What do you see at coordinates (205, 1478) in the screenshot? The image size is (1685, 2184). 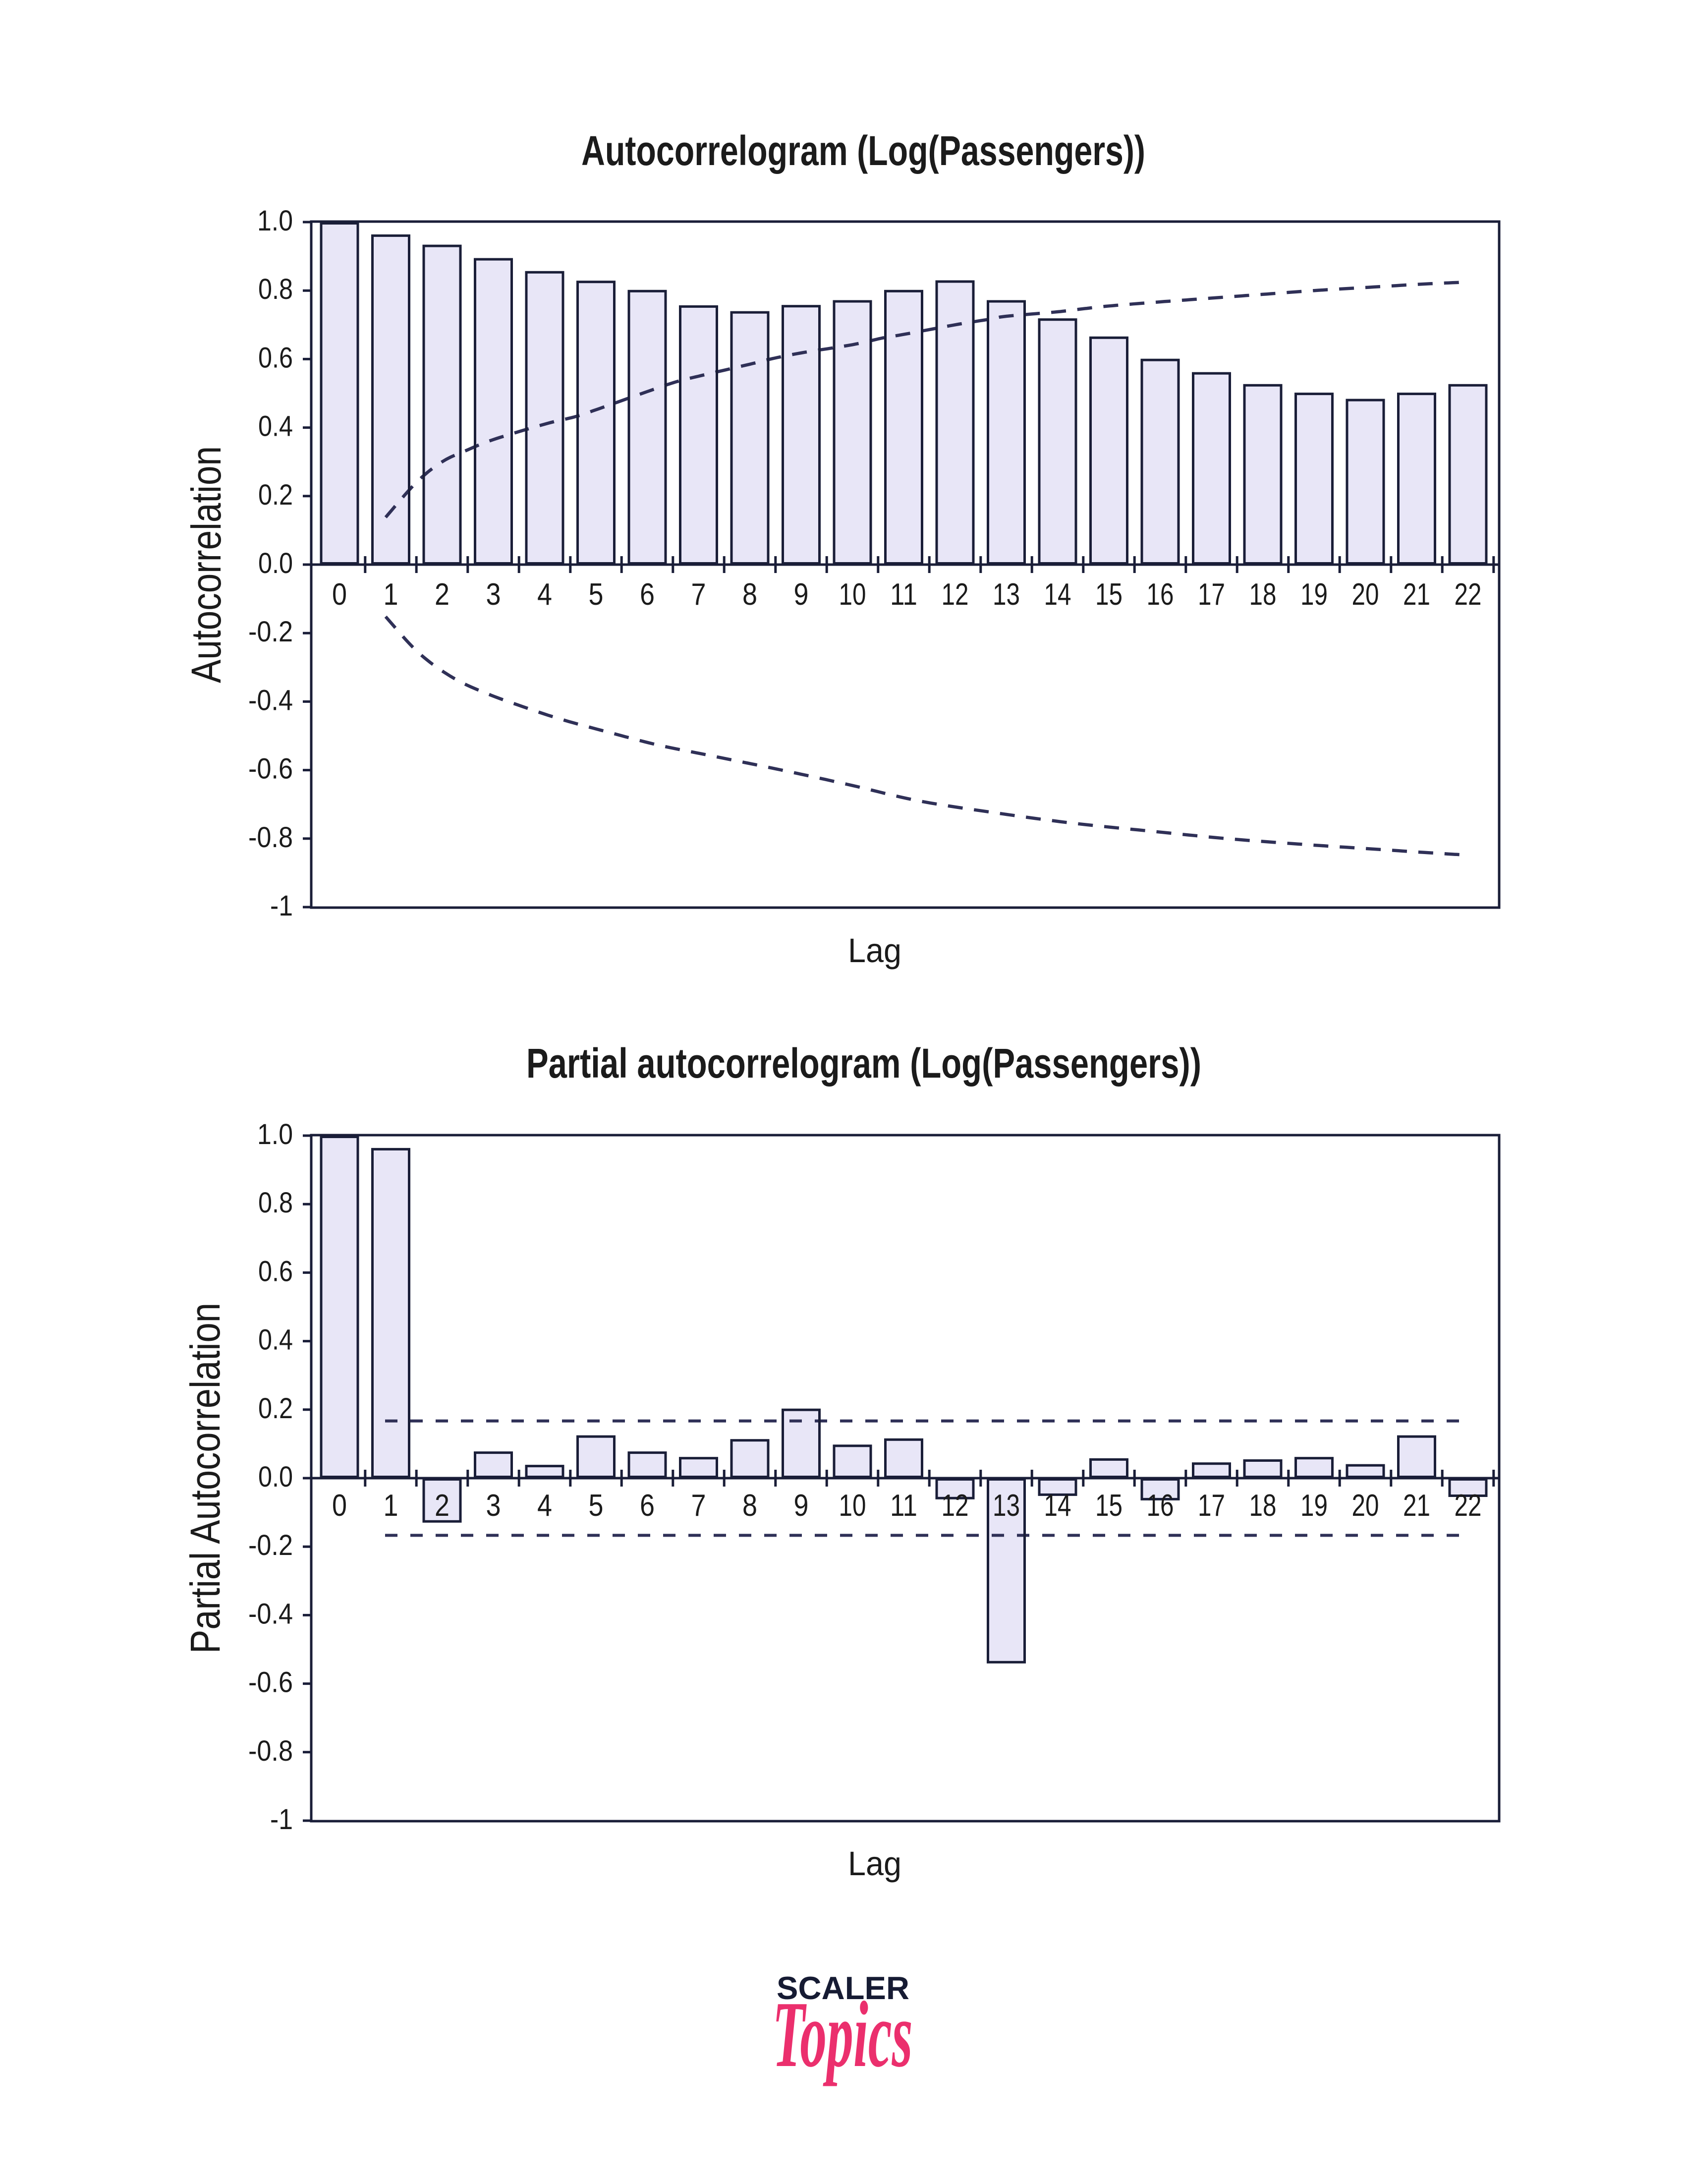 I see `svg-text: Partial Autocorrelation` at bounding box center [205, 1478].